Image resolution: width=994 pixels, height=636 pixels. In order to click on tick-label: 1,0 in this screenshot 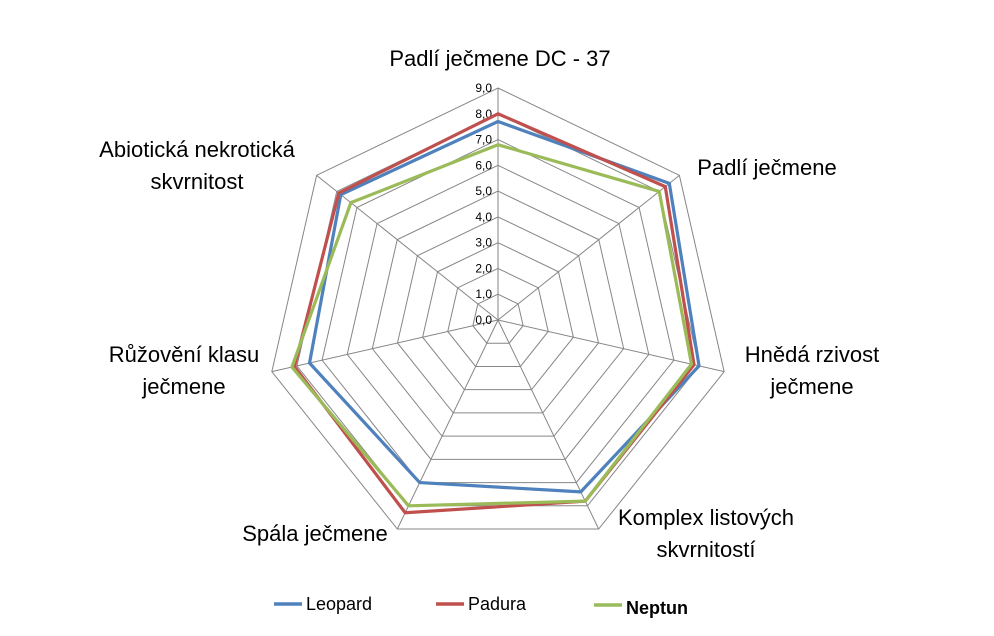, I will do `click(483, 294)`.